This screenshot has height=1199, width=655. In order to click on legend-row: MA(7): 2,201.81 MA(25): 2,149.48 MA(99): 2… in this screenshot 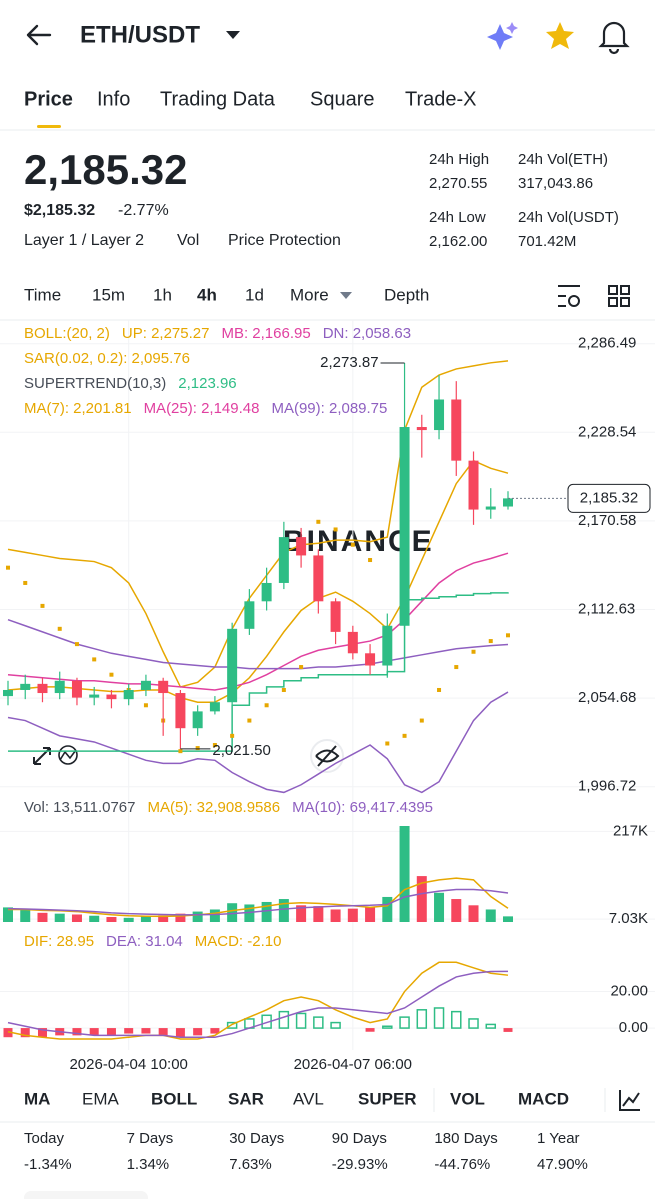, I will do `click(205, 408)`.